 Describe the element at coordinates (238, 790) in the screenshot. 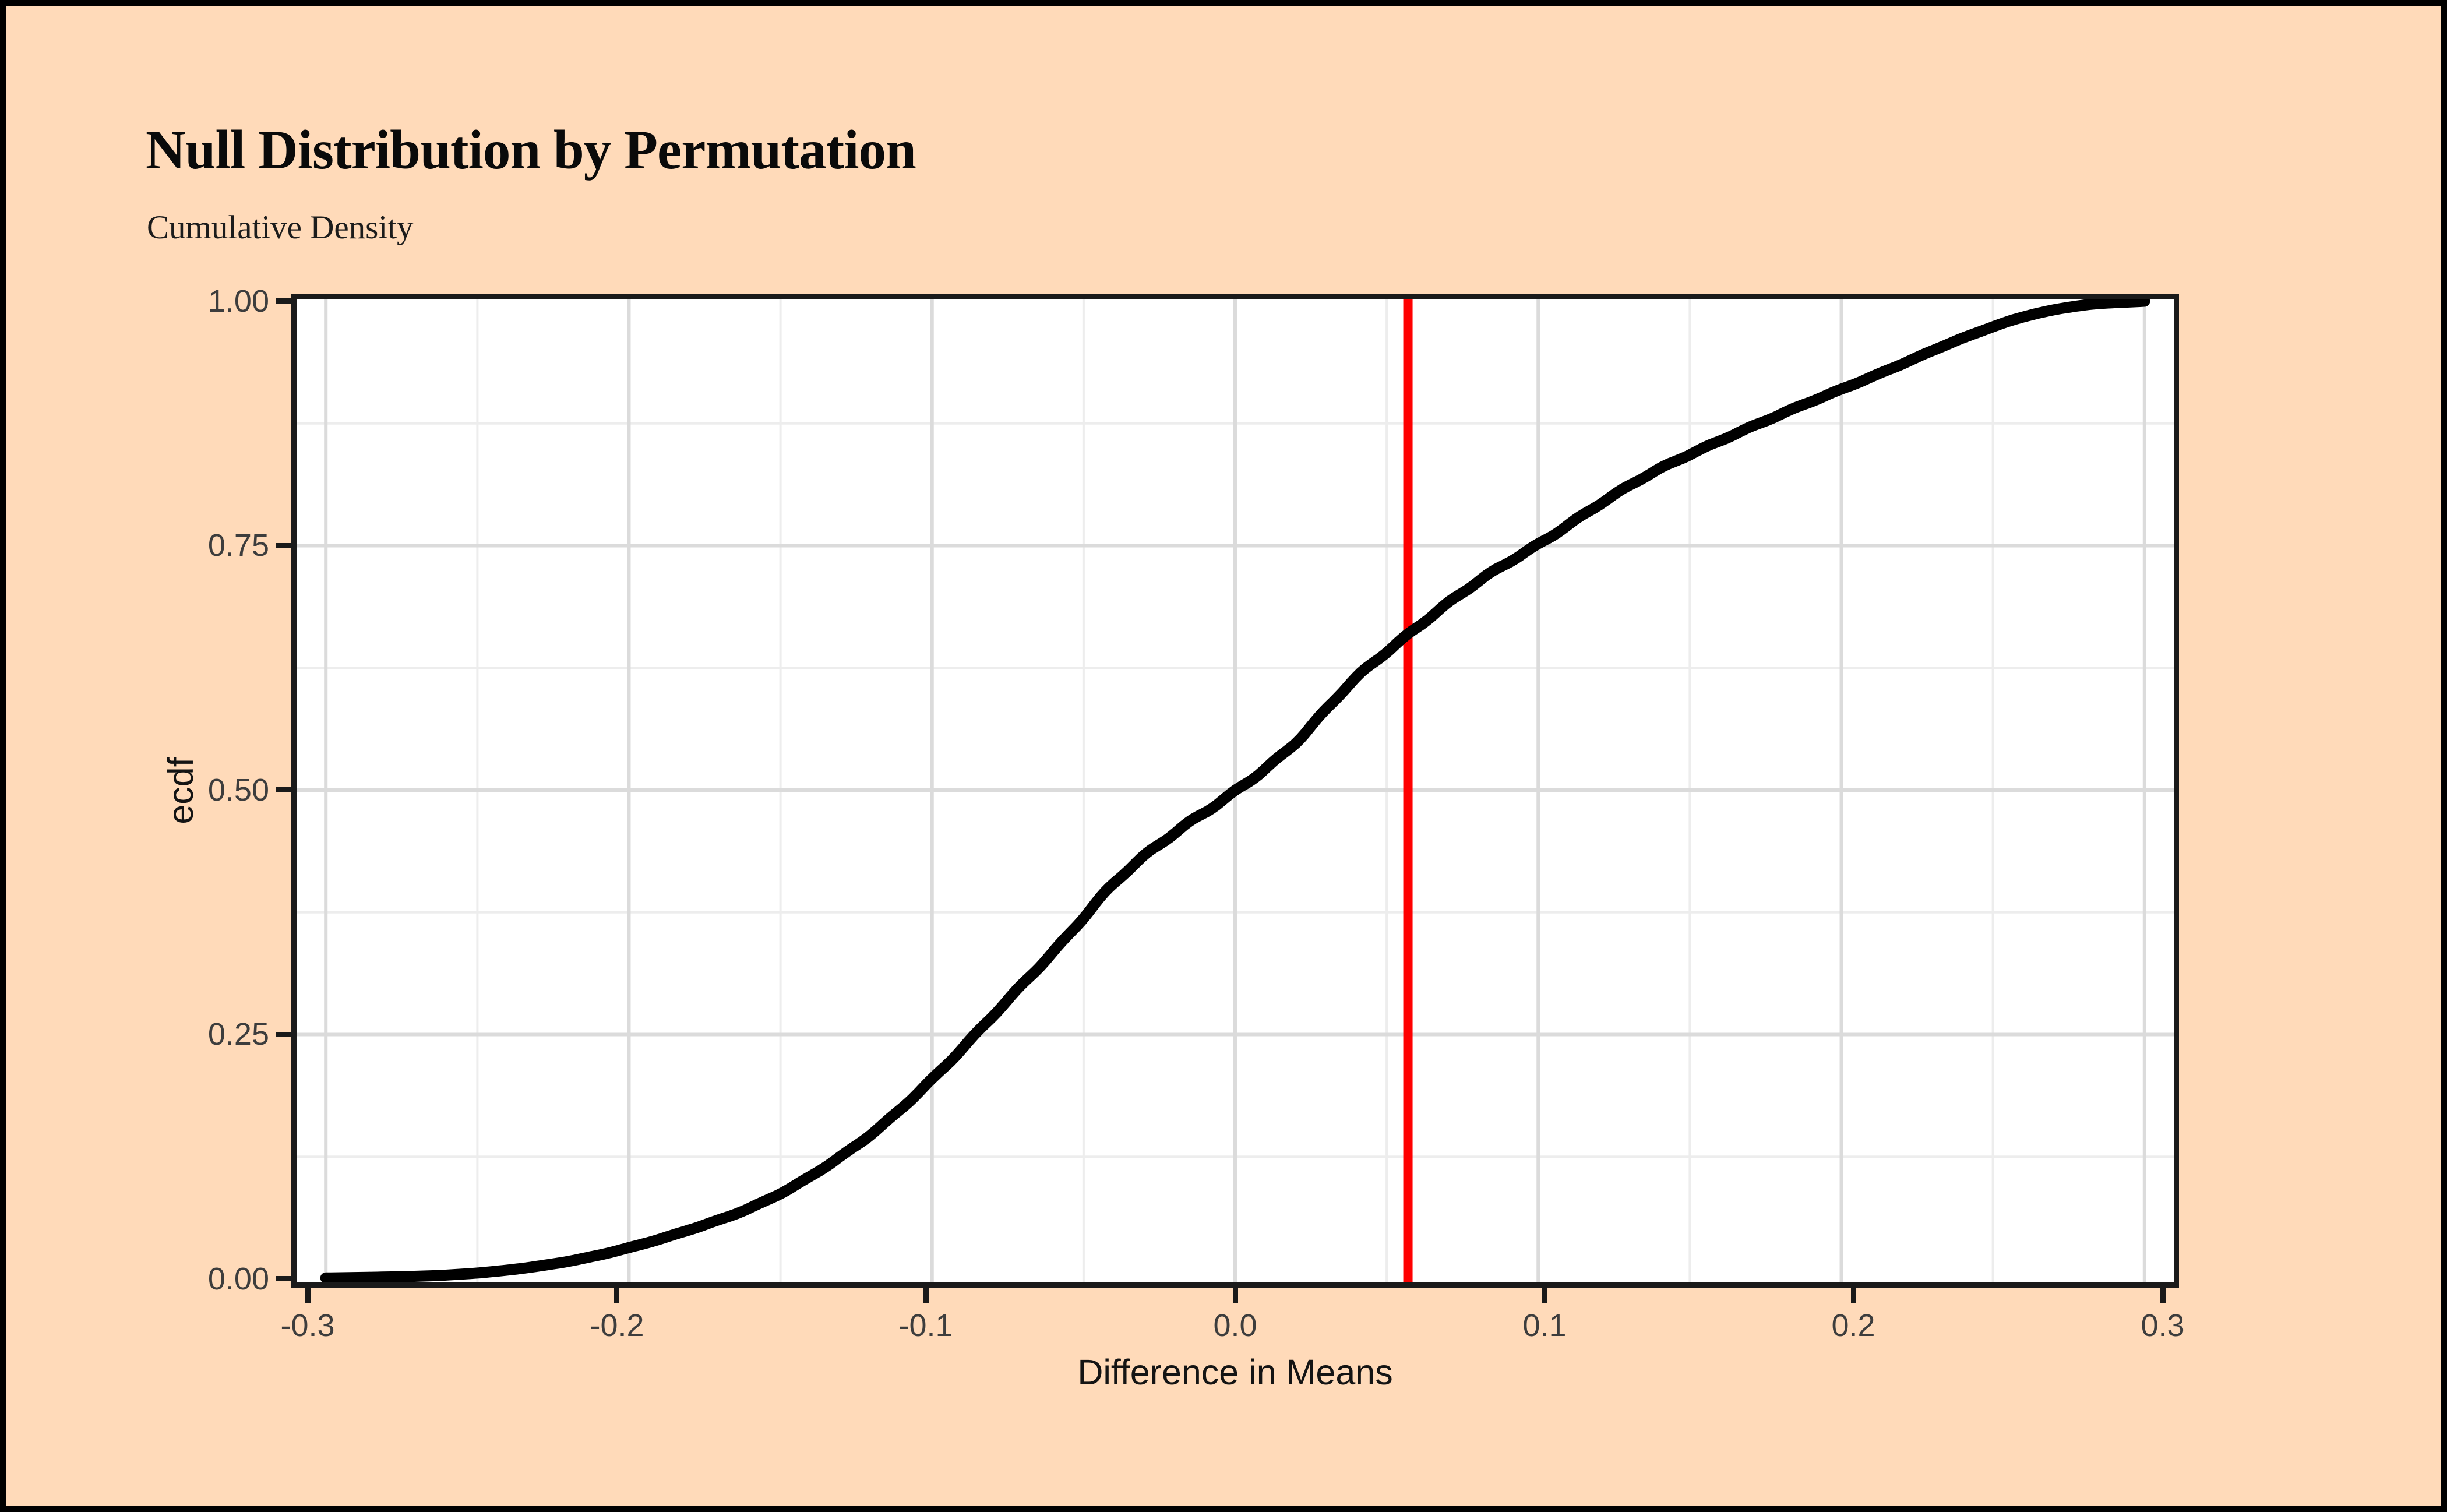

I see `y-tick-label: 0.50` at that location.